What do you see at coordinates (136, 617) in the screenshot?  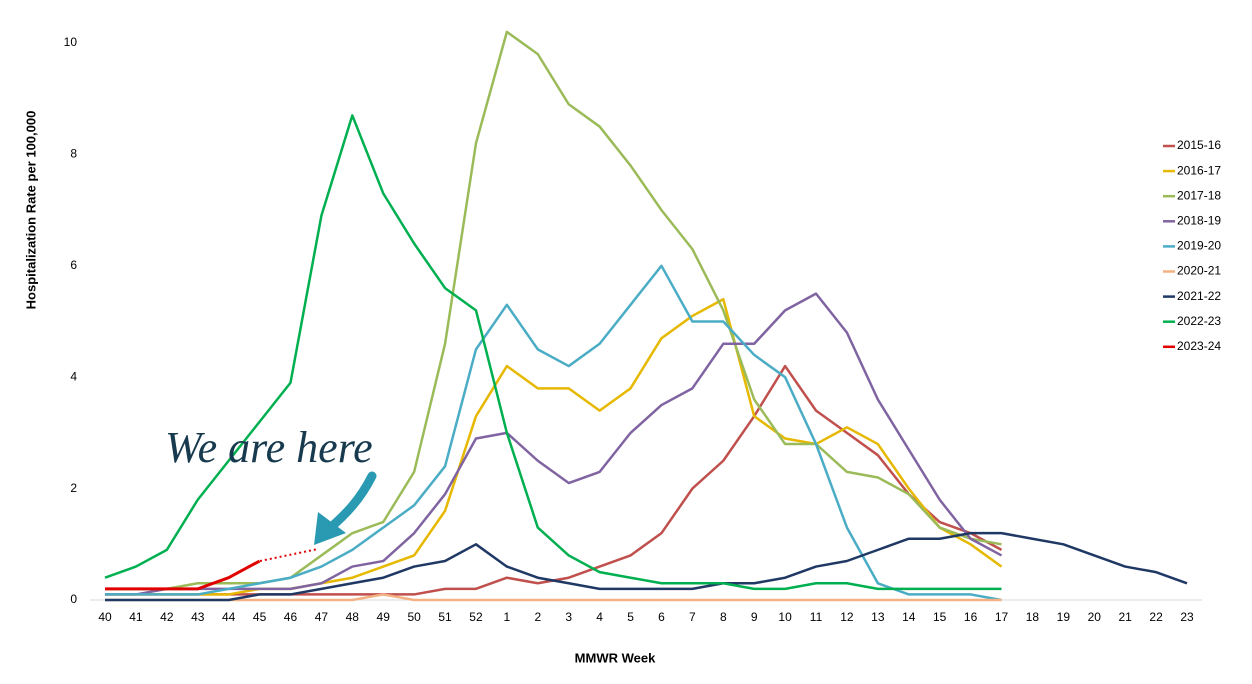 I see `x-tick-label: 41` at bounding box center [136, 617].